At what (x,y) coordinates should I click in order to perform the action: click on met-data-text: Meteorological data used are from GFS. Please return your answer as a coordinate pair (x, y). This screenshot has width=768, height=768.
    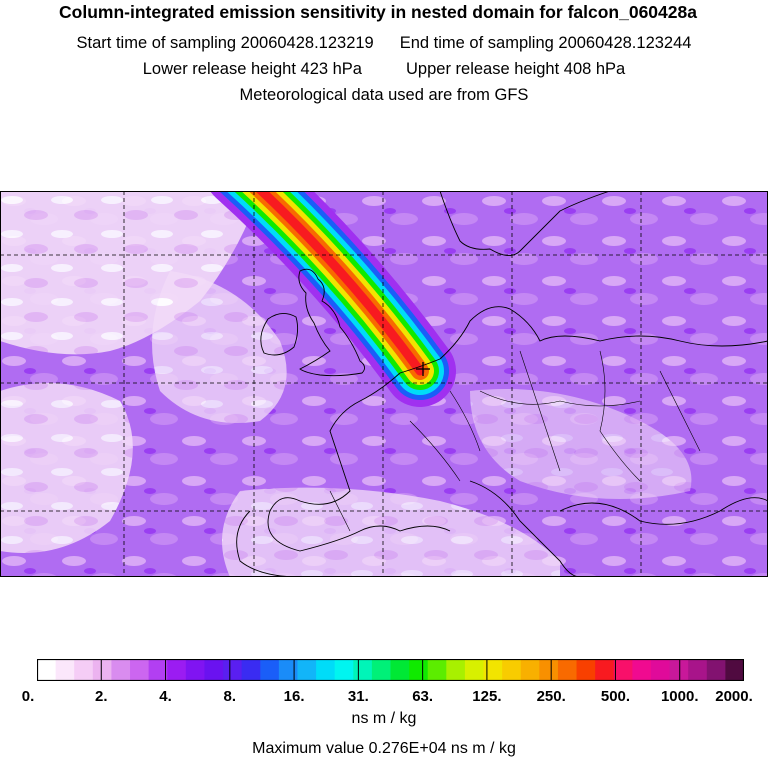
    Looking at the image, I should click on (384, 95).